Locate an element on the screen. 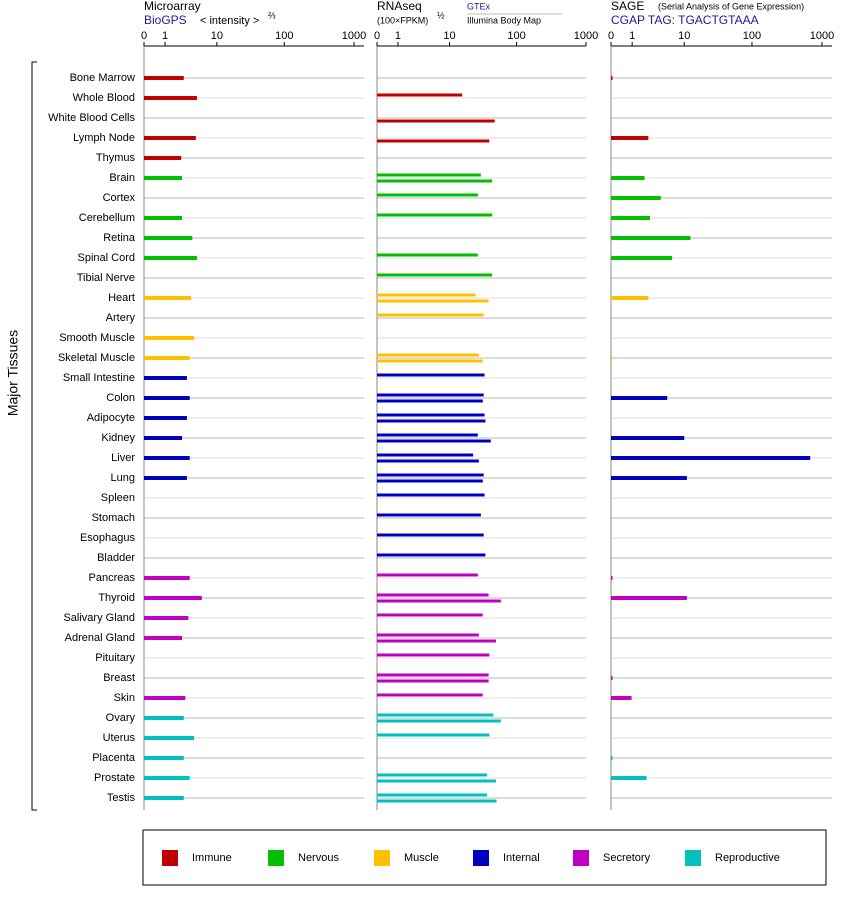  row-label: Breast is located at coordinates (119, 678).